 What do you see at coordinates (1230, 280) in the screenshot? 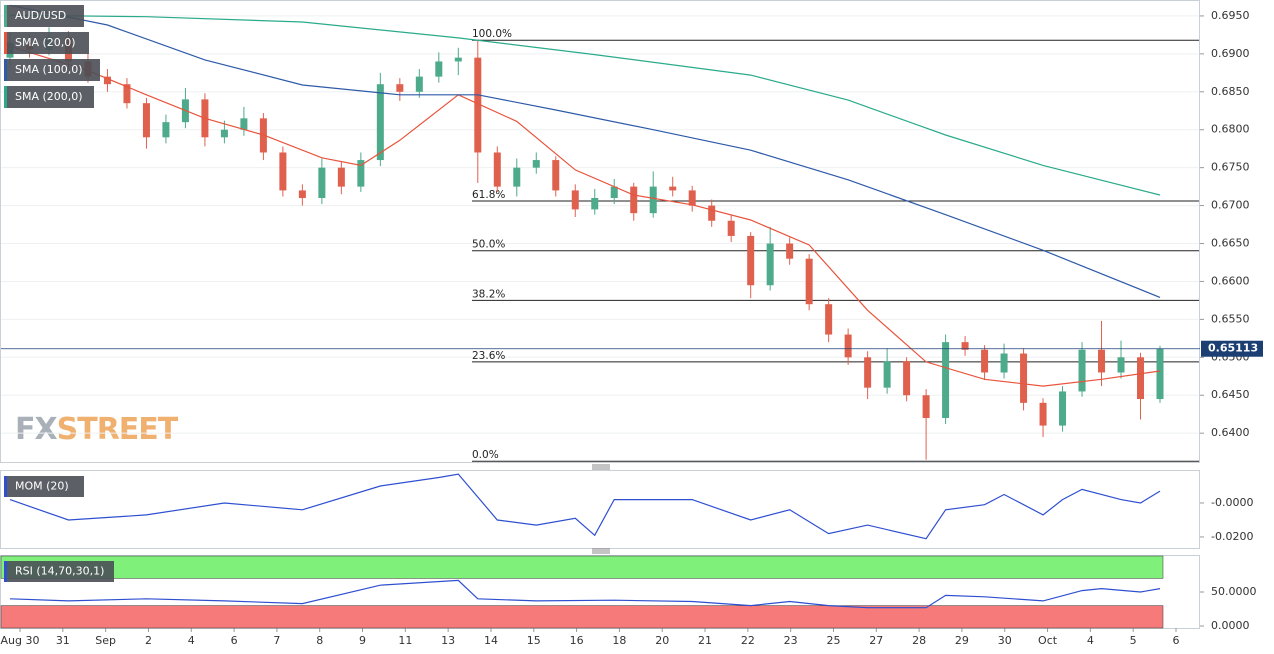
I see `y-tick-label: 0.6600` at bounding box center [1230, 280].